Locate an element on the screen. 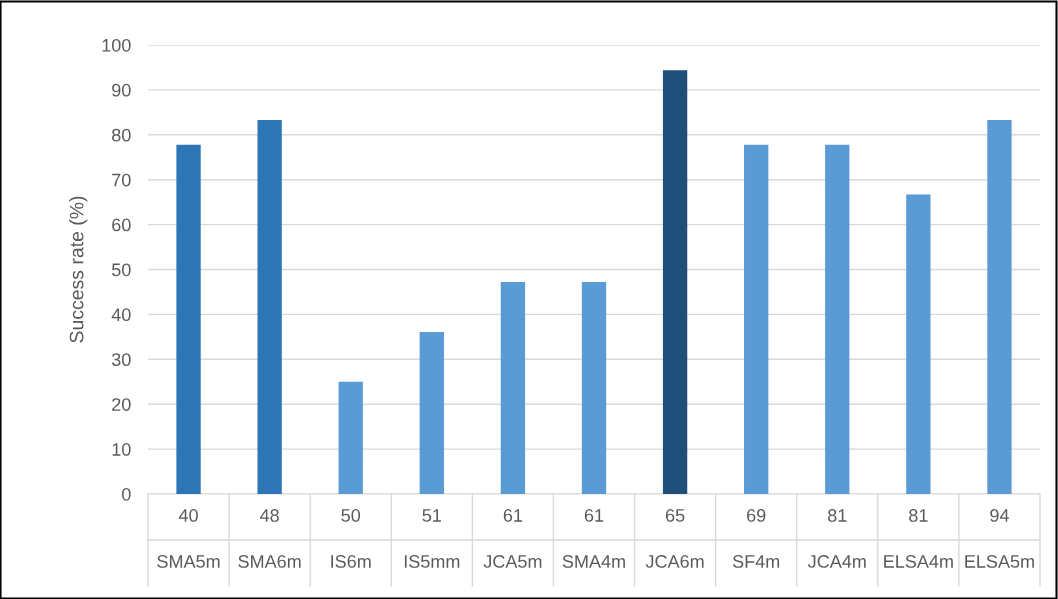 The width and height of the screenshot is (1058, 599). y-tick-label: 40 is located at coordinates (121, 315).